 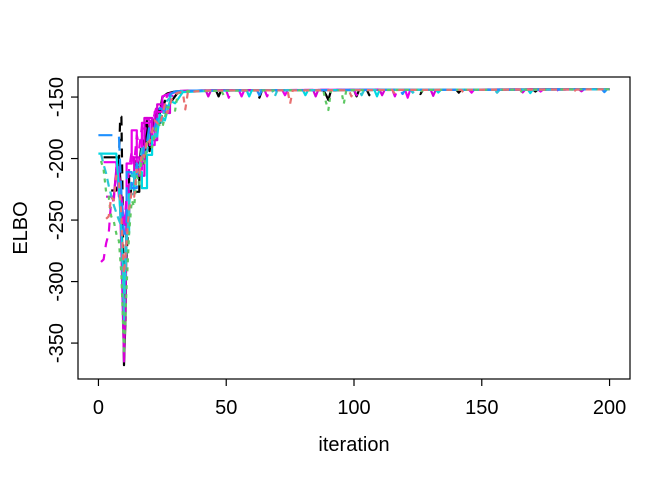 I want to click on x-axis-title: iteration, so click(x=353, y=445).